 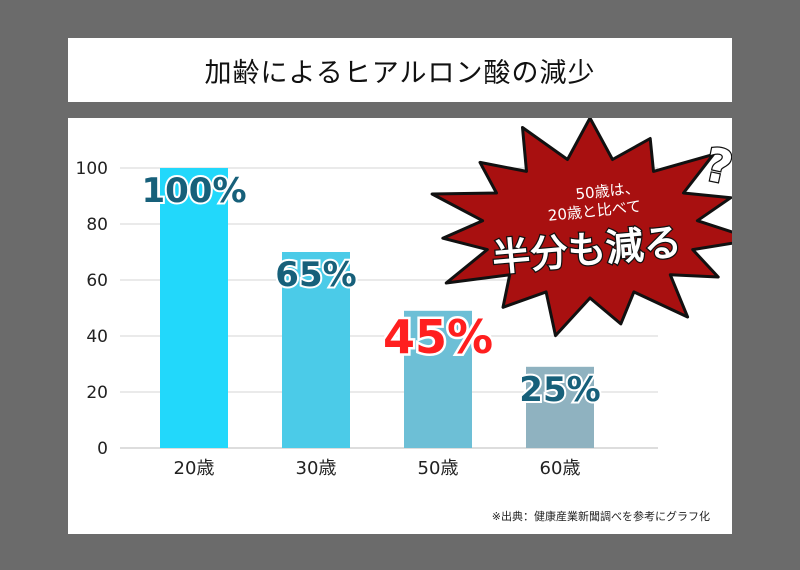 What do you see at coordinates (97, 281) in the screenshot?
I see `y-tick-label: 60` at bounding box center [97, 281].